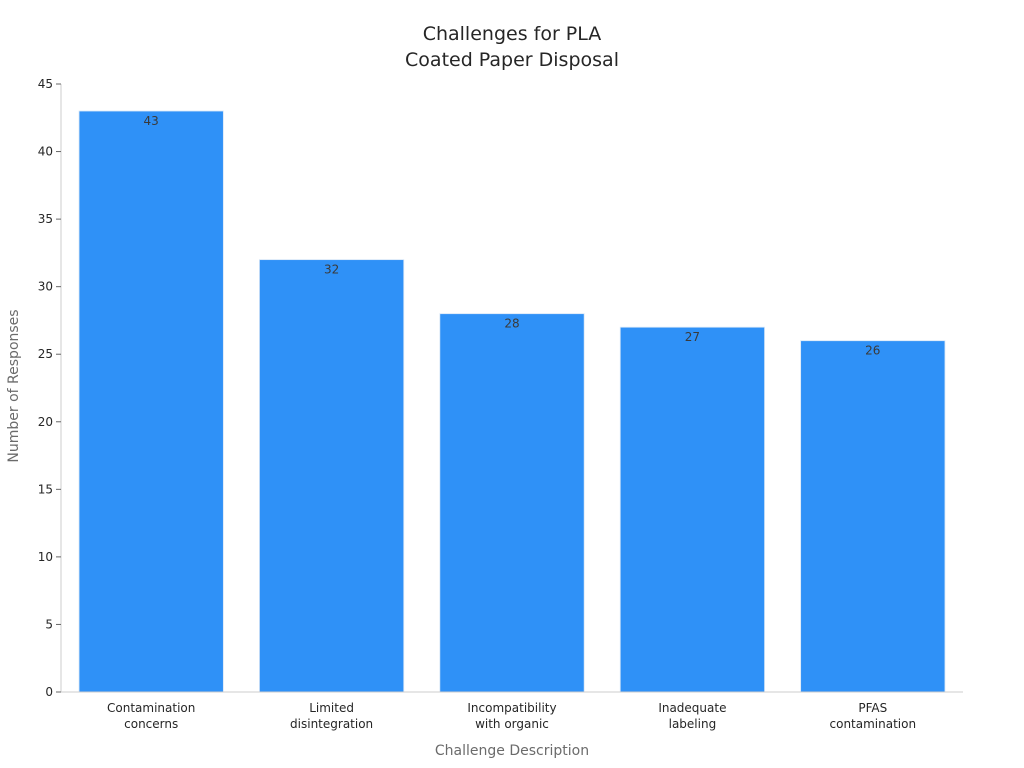  I want to click on x-tick-label-1-0: Limited, so click(331, 708).